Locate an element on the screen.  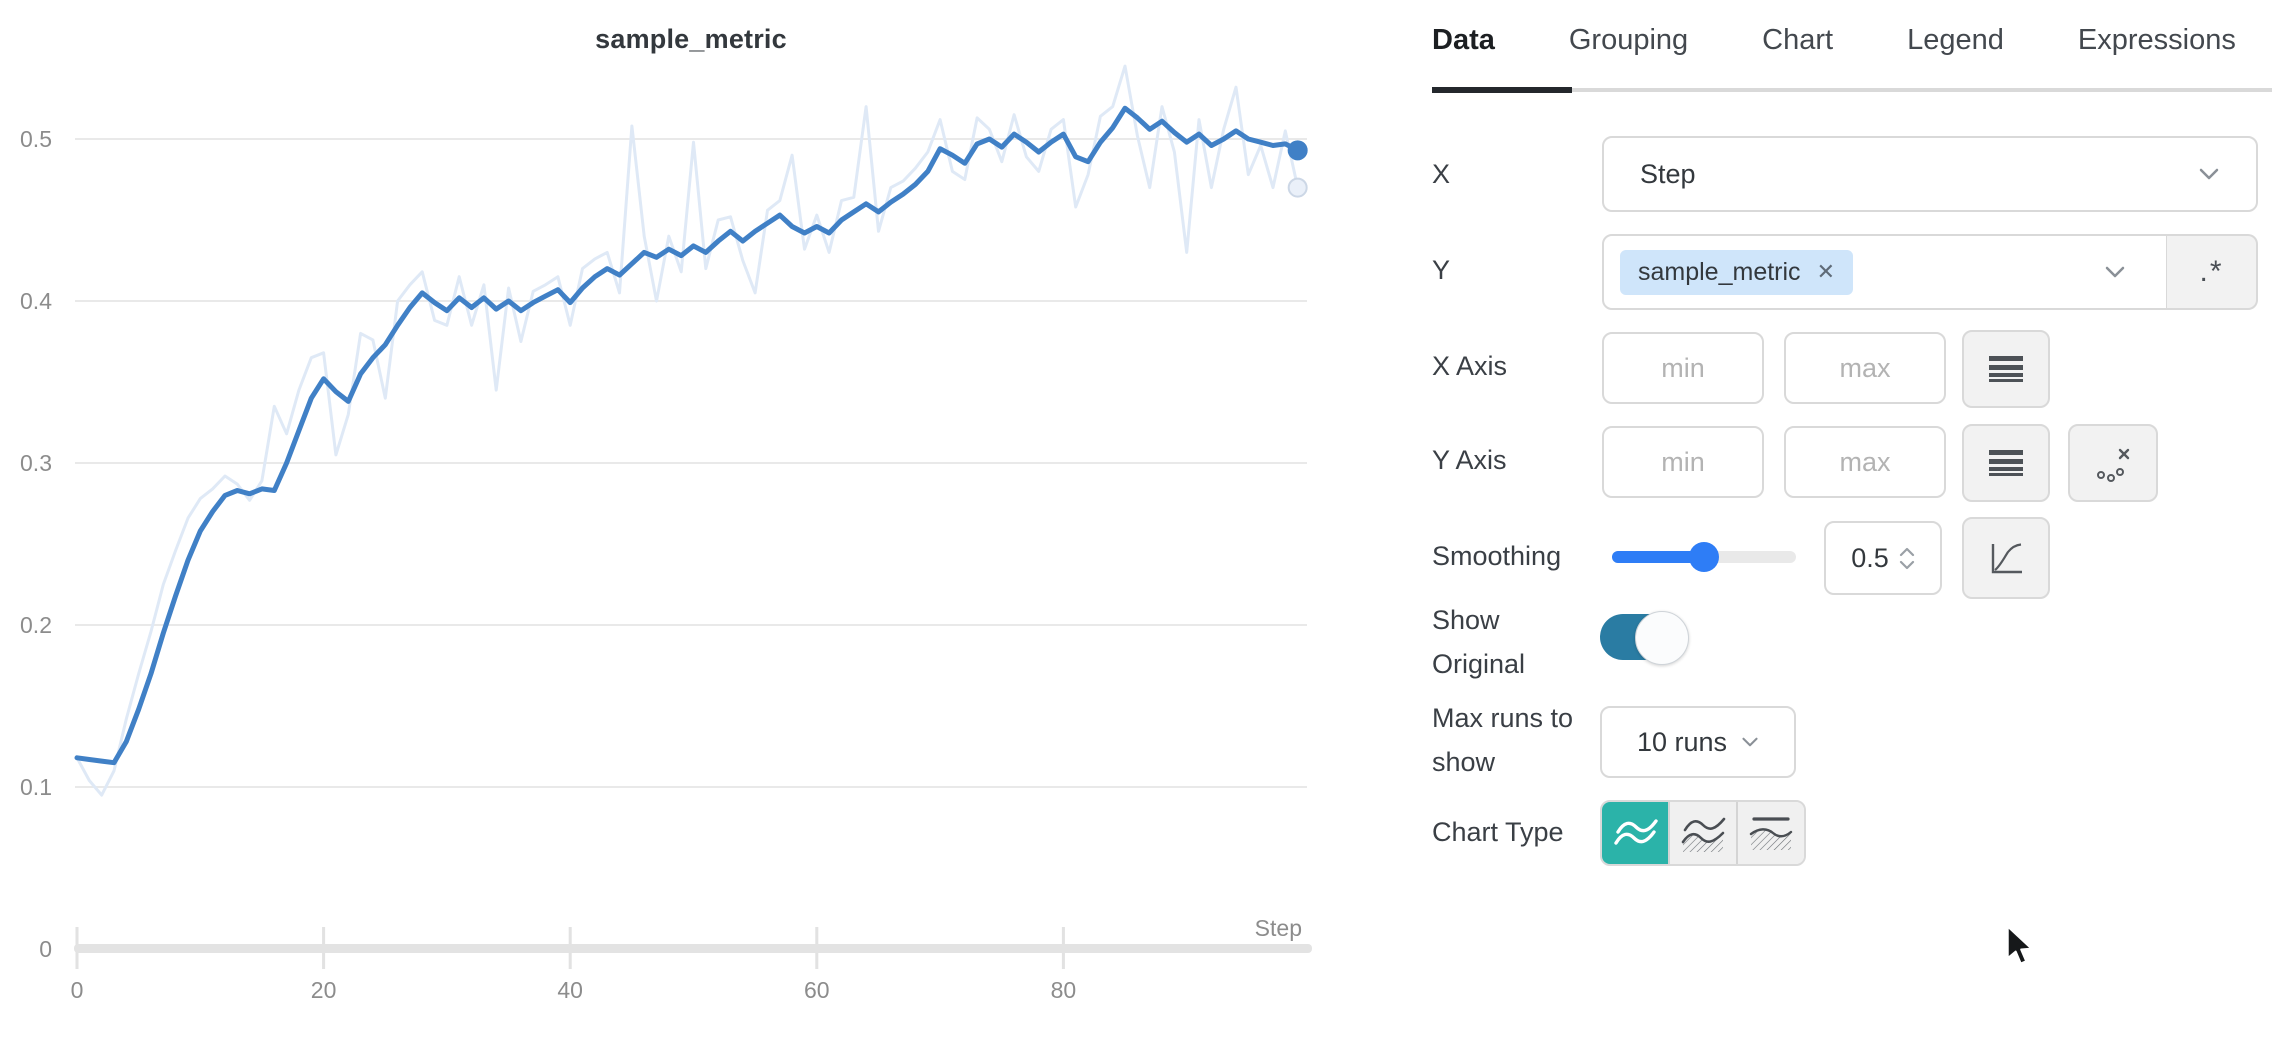
y-metric-select: sample_metric ✕ is located at coordinates (1885, 272).